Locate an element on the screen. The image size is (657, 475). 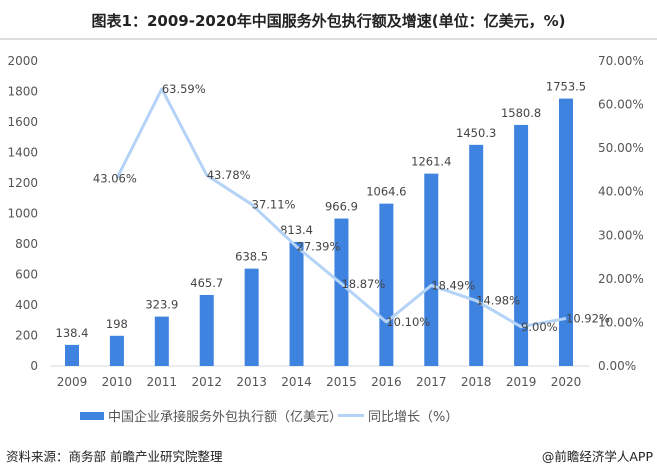
legend-label-bar: 中国企业承接服务外包执行额（亿美元） is located at coordinates (225, 417).